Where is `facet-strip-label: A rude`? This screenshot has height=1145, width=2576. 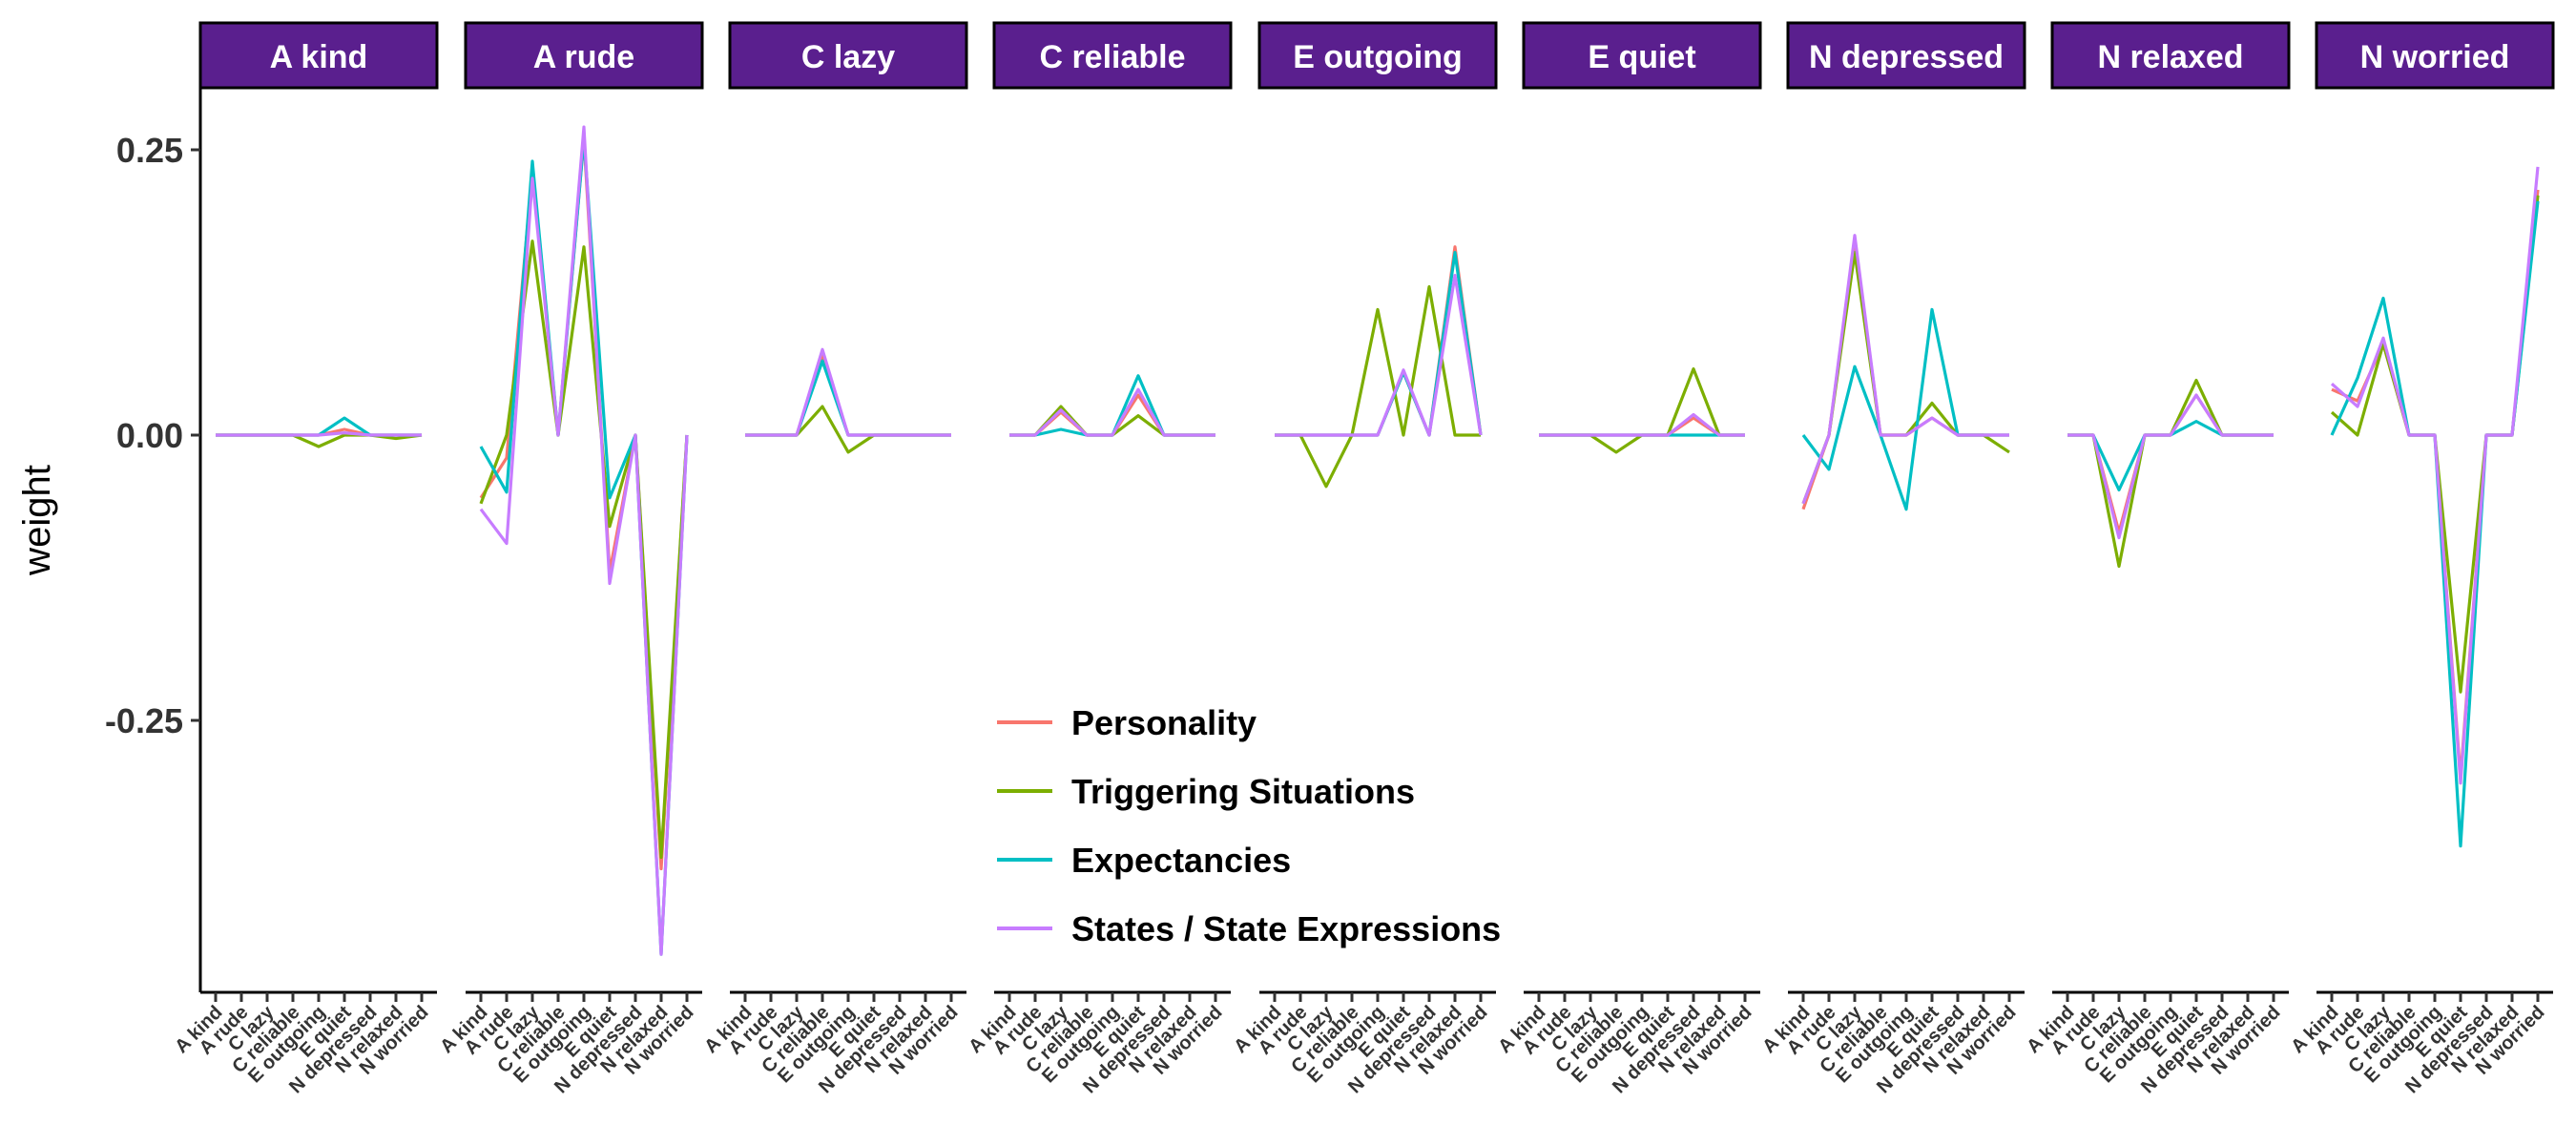 facet-strip-label: A rude is located at coordinates (583, 57).